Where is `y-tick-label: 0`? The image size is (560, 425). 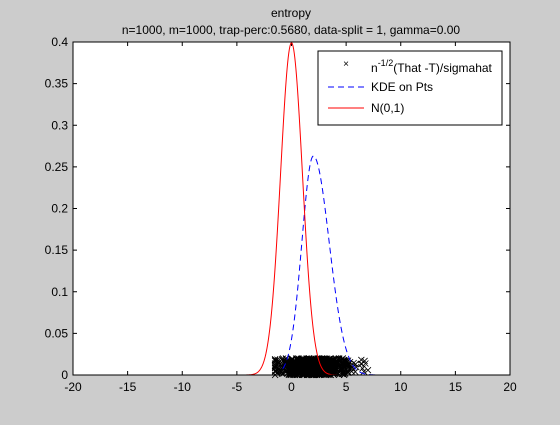
y-tick-label: 0 is located at coordinates (64, 375).